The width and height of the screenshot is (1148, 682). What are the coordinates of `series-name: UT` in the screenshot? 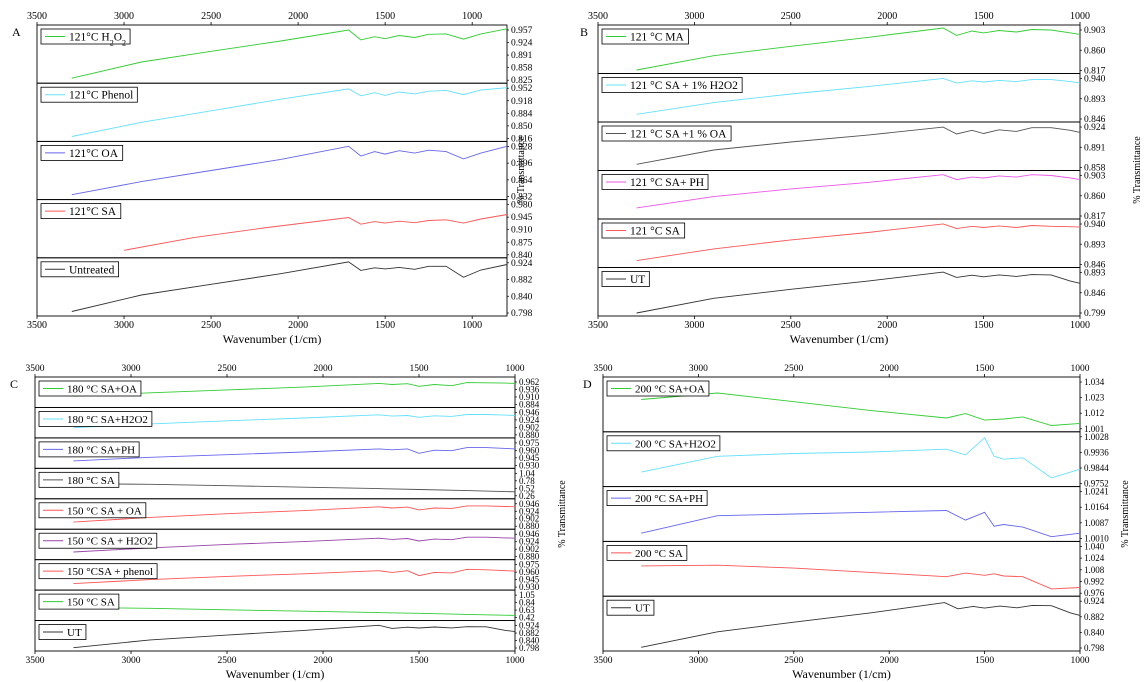 It's located at (637, 280).